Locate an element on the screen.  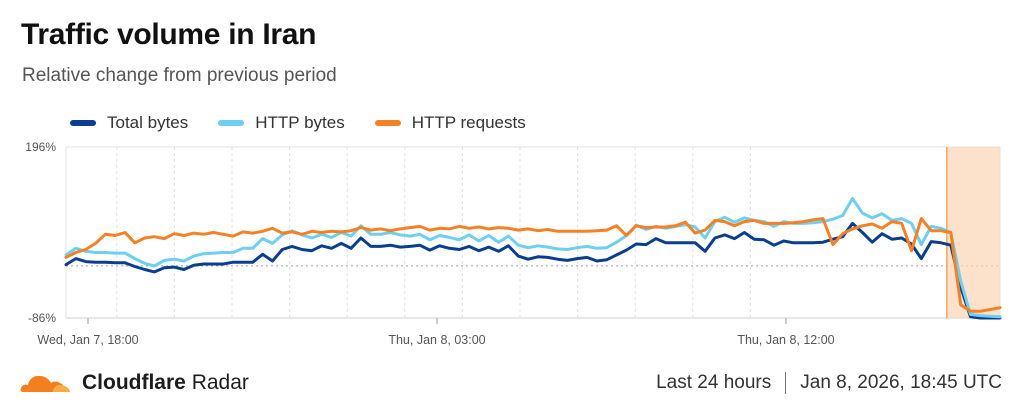
y-tick-label: 196% is located at coordinates (40, 147).